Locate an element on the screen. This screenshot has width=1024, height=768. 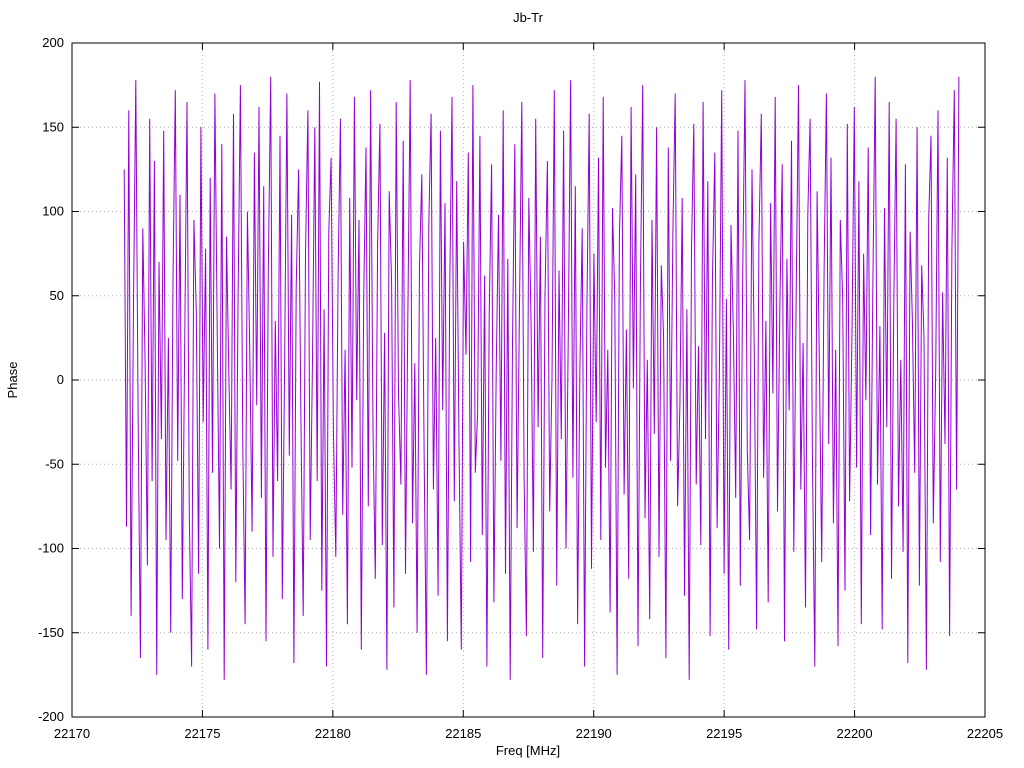
y-tick-label: -100 is located at coordinates (51, 548).